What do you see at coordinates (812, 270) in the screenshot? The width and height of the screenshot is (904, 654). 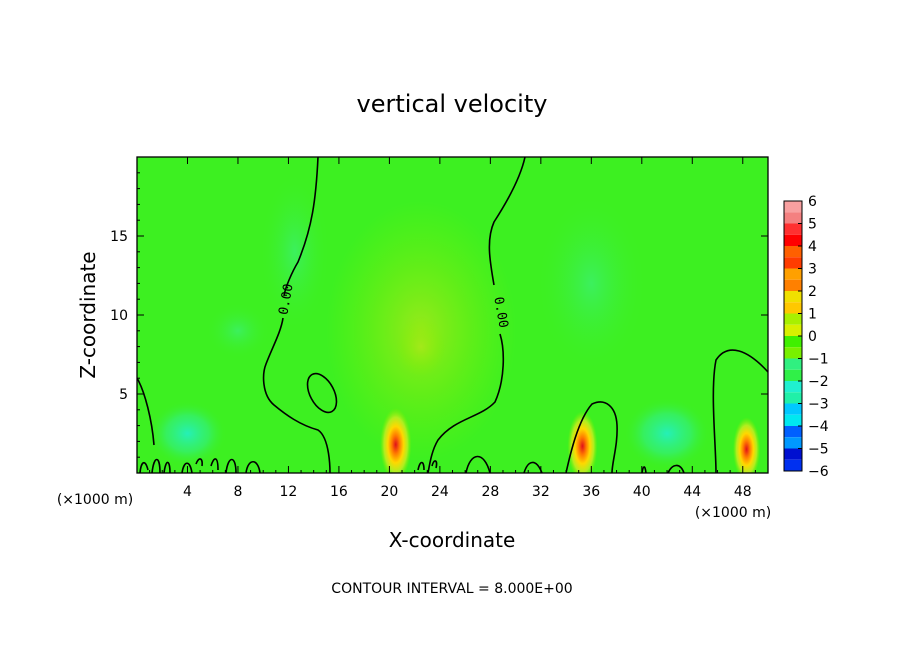 I see `colorbar-label: 3` at bounding box center [812, 270].